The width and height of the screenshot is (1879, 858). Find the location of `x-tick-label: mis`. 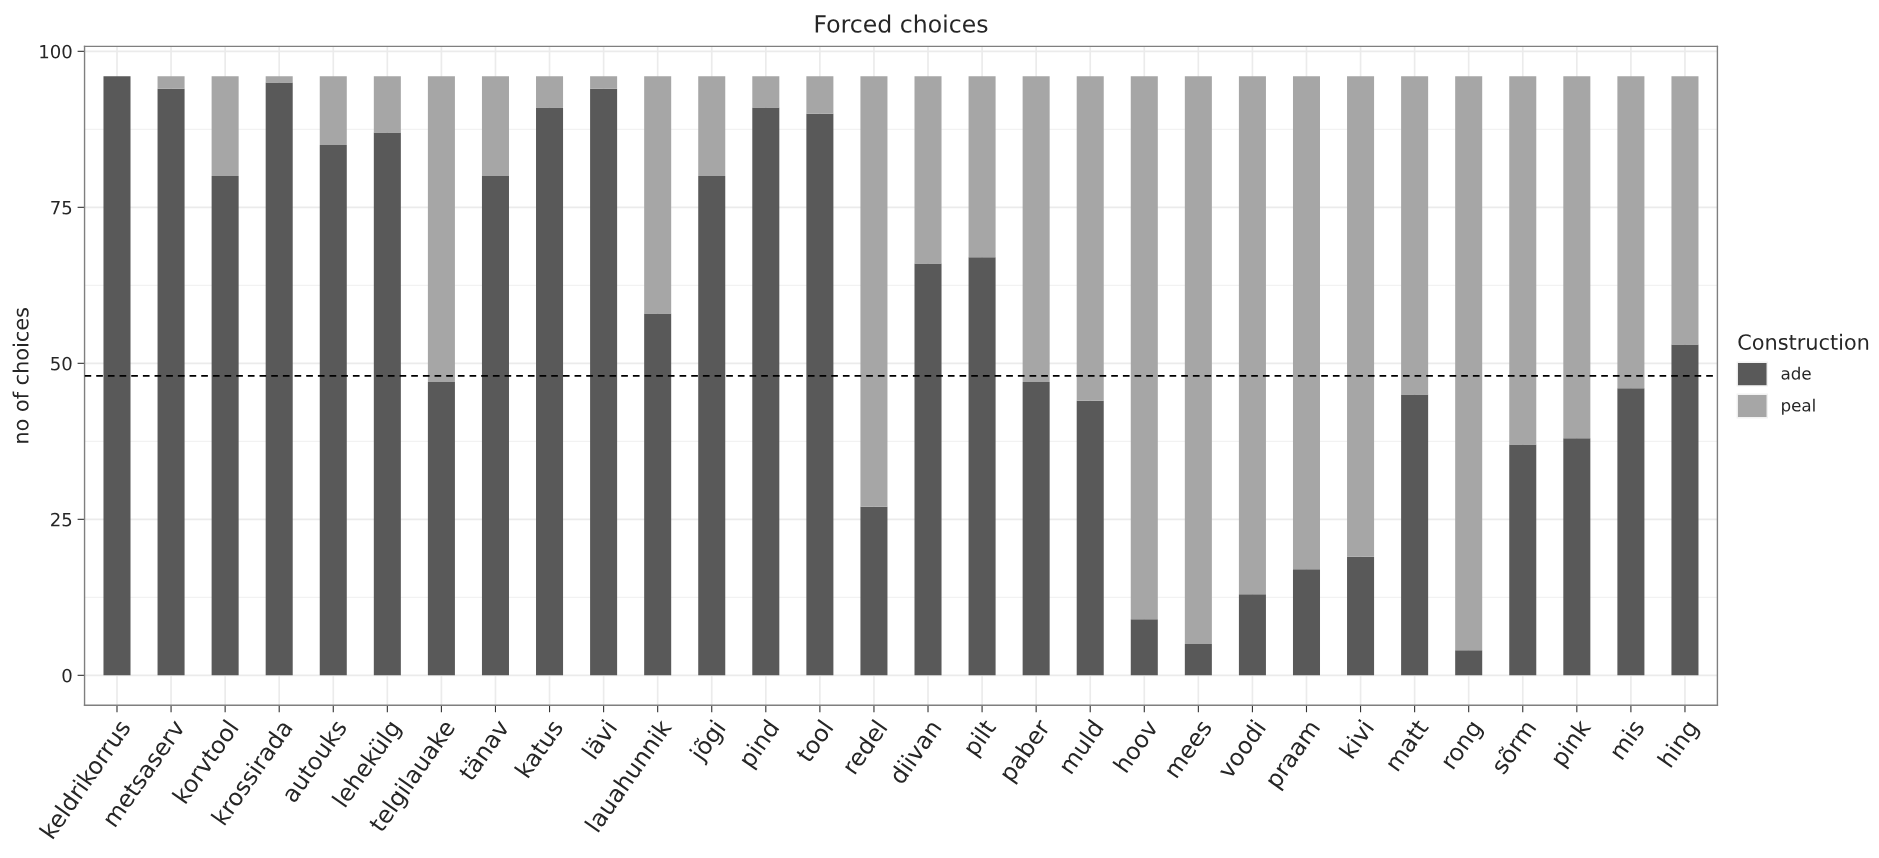

x-tick-label: mis is located at coordinates (1627, 739).